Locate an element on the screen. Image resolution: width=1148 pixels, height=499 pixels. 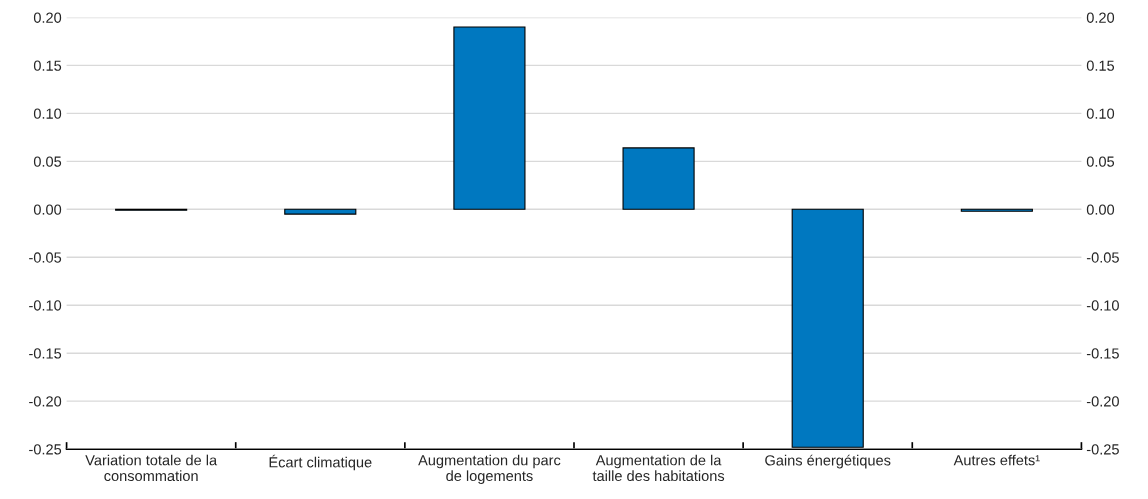
y2-tick-label: 0.00 is located at coordinates (1100, 209).